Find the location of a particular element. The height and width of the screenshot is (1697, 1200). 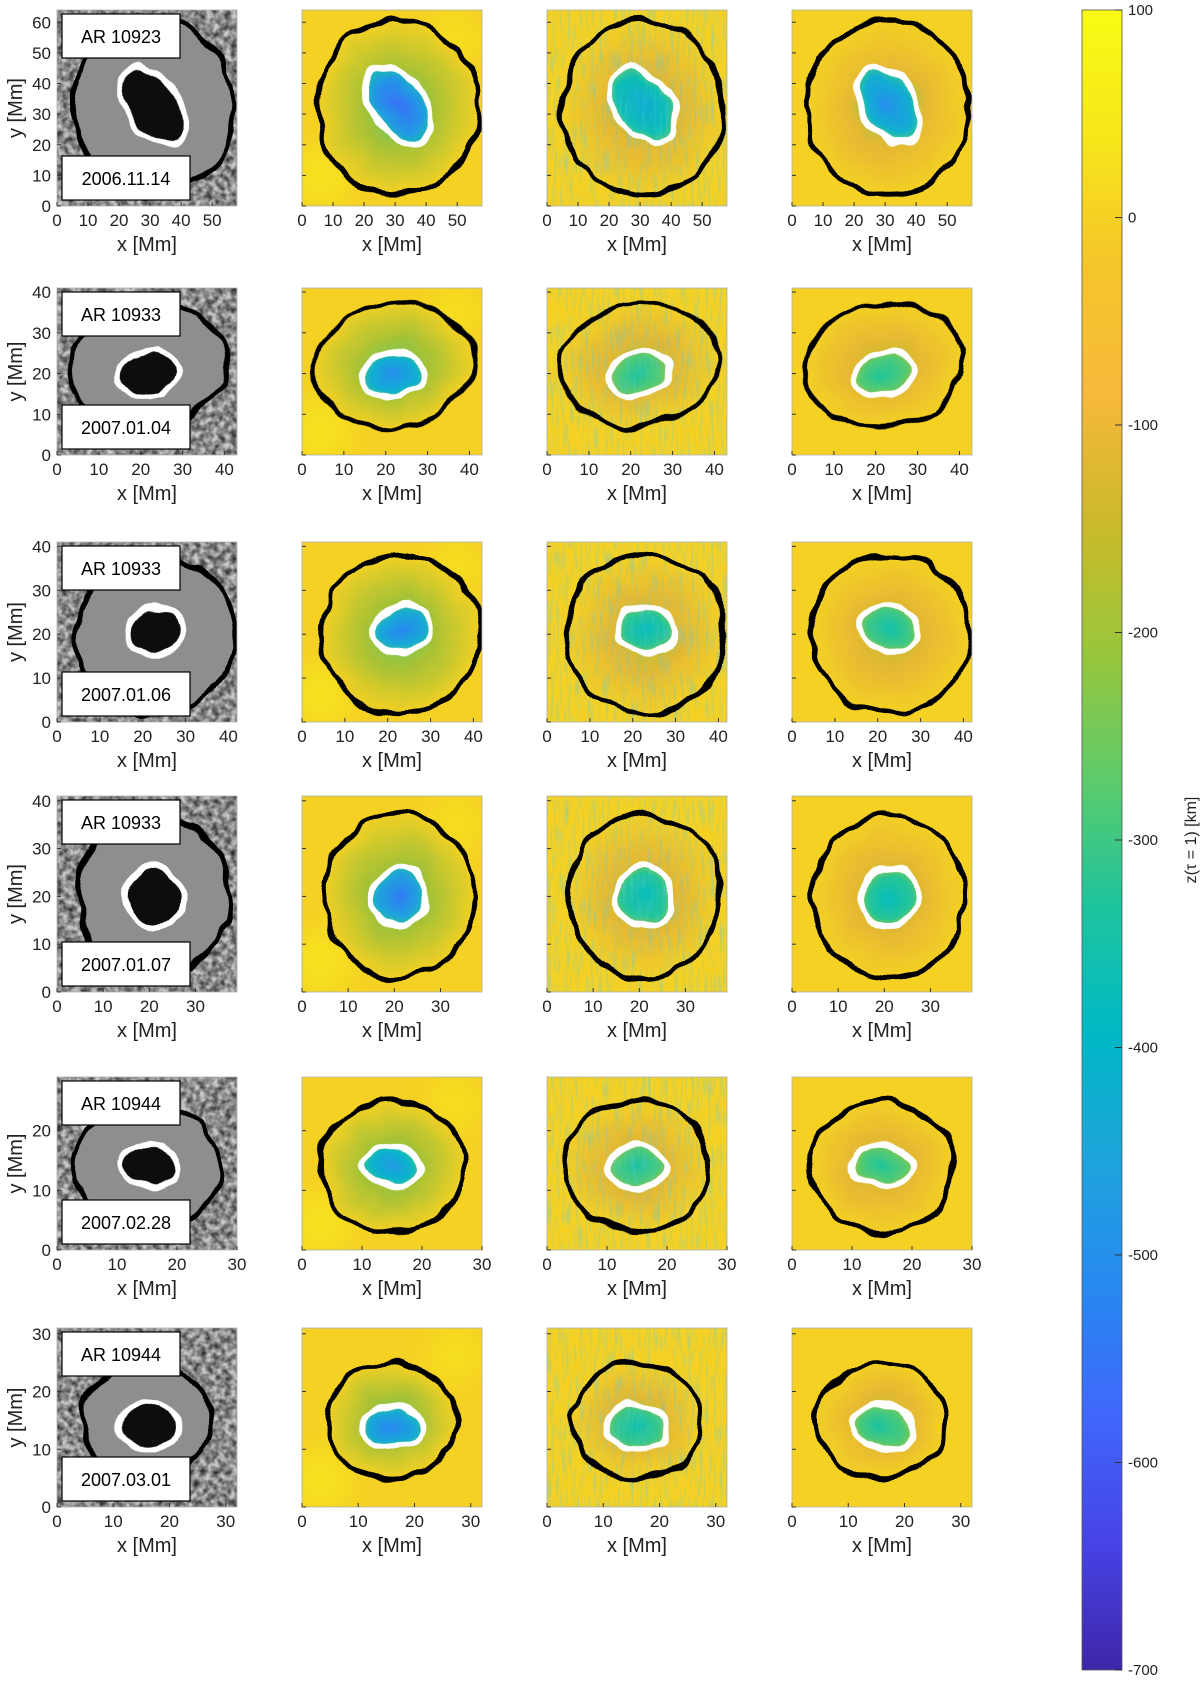

colorbar-tick-label: -300 is located at coordinates (1143, 840).